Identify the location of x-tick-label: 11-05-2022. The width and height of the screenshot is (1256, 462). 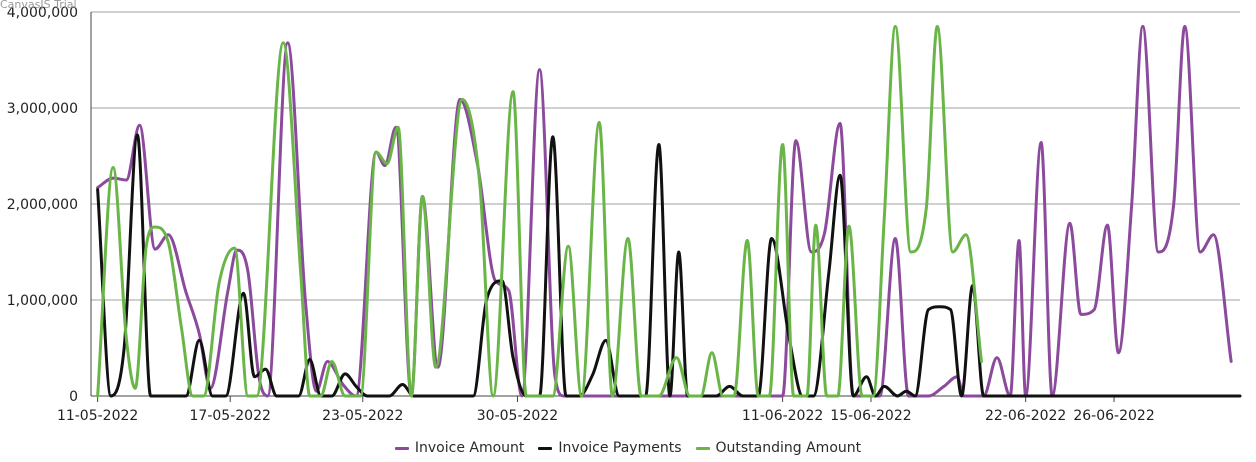
(97, 416).